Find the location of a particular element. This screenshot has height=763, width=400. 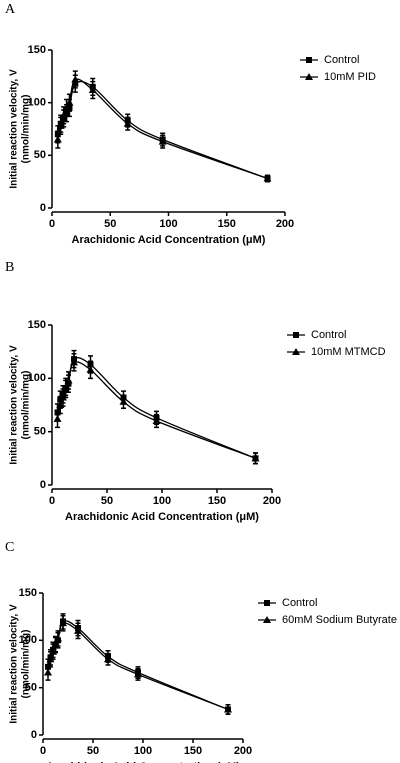

legend-label: 10mM PID is located at coordinates (350, 77).